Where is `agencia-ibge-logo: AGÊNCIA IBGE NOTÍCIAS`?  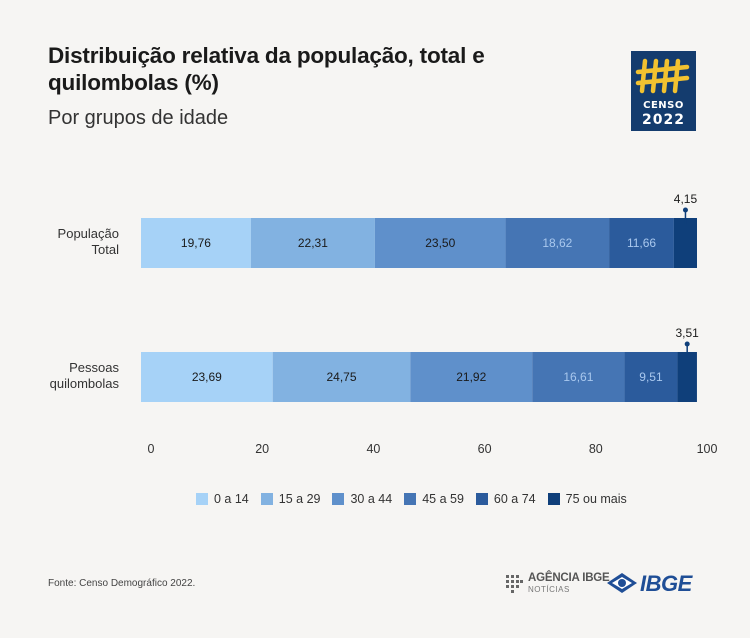 agencia-ibge-logo: AGÊNCIA IBGE NOTÍCIAS is located at coordinates (557, 585).